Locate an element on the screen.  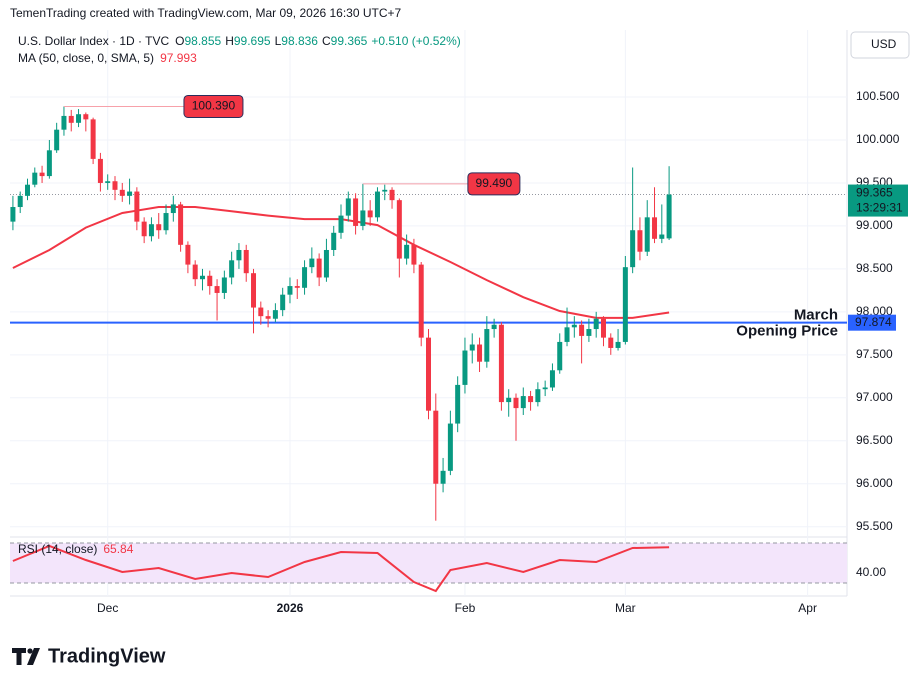
x-tick-label: Mar is located at coordinates (625, 608).